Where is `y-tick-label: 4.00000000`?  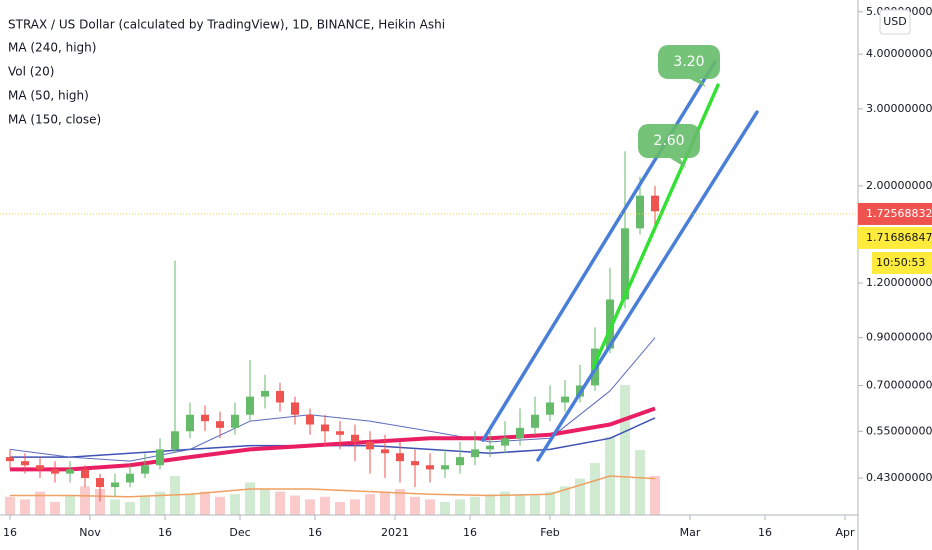 y-tick-label: 4.00000000 is located at coordinates (899, 53).